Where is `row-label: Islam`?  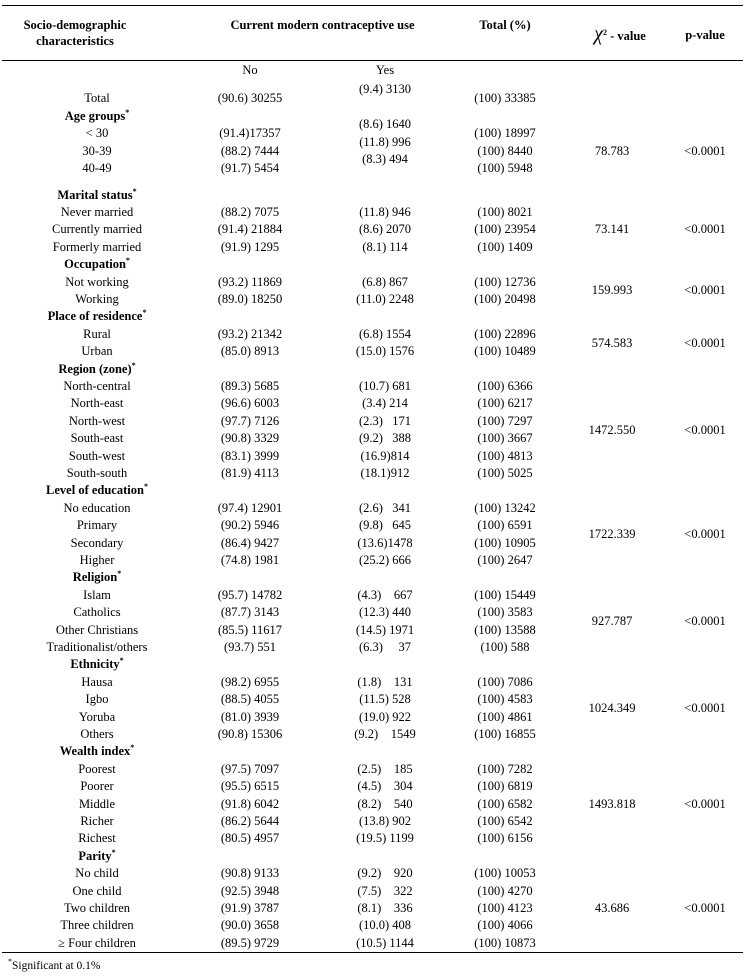
row-label: Islam is located at coordinates (97, 594).